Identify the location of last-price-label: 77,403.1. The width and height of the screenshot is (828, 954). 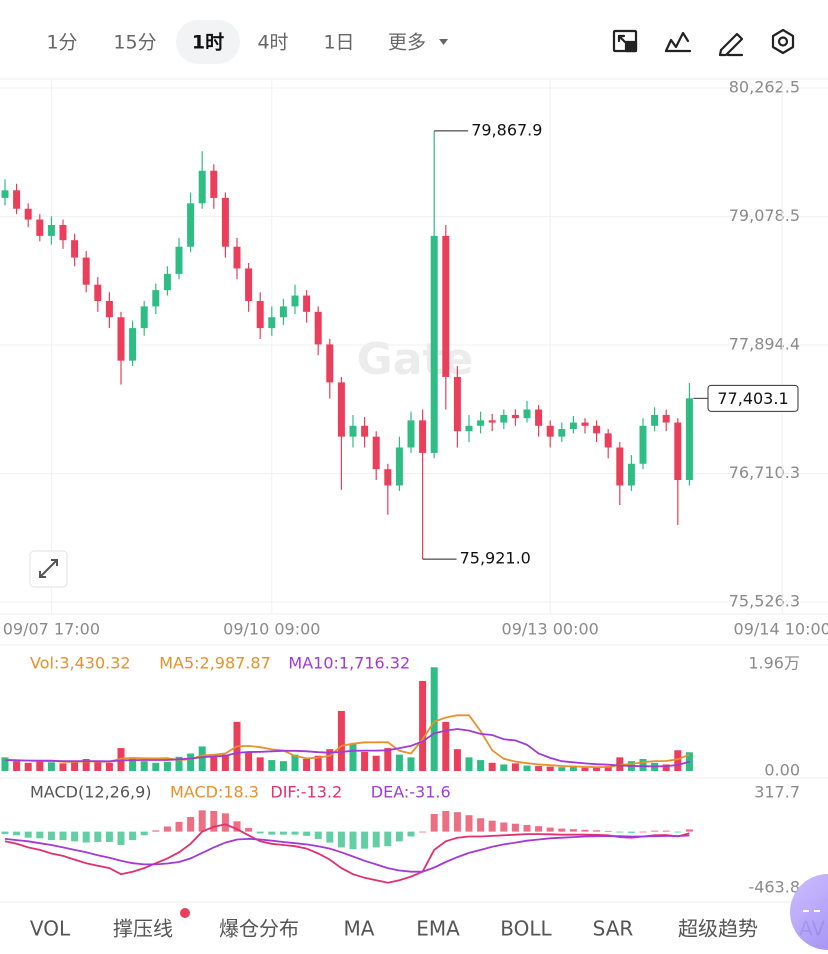
(752, 398).